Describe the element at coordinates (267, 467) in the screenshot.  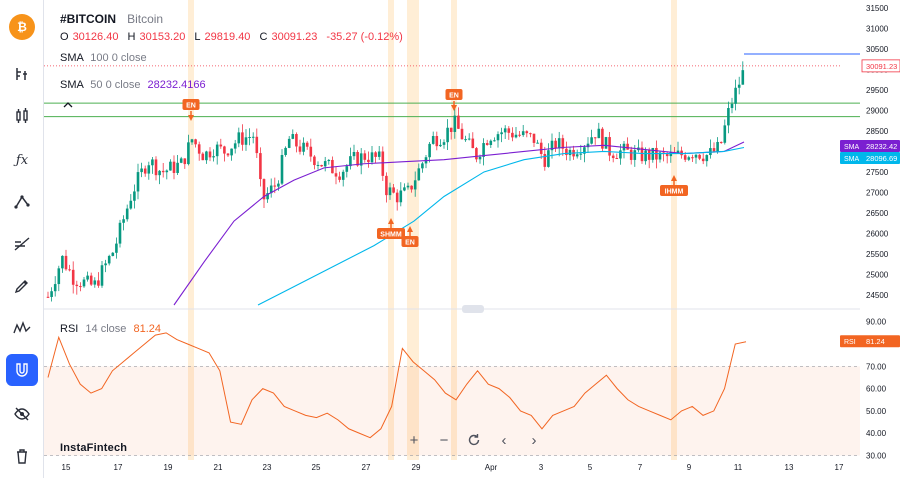
I see `x-tick-4: 23` at that location.